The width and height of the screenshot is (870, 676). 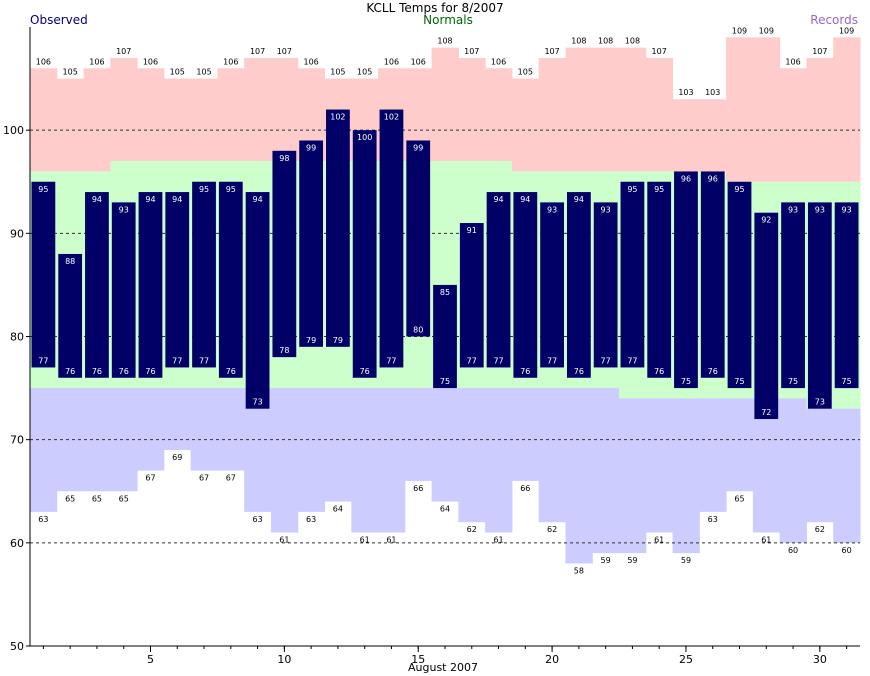 What do you see at coordinates (418, 488) in the screenshot?
I see `record-low-label: 66` at bounding box center [418, 488].